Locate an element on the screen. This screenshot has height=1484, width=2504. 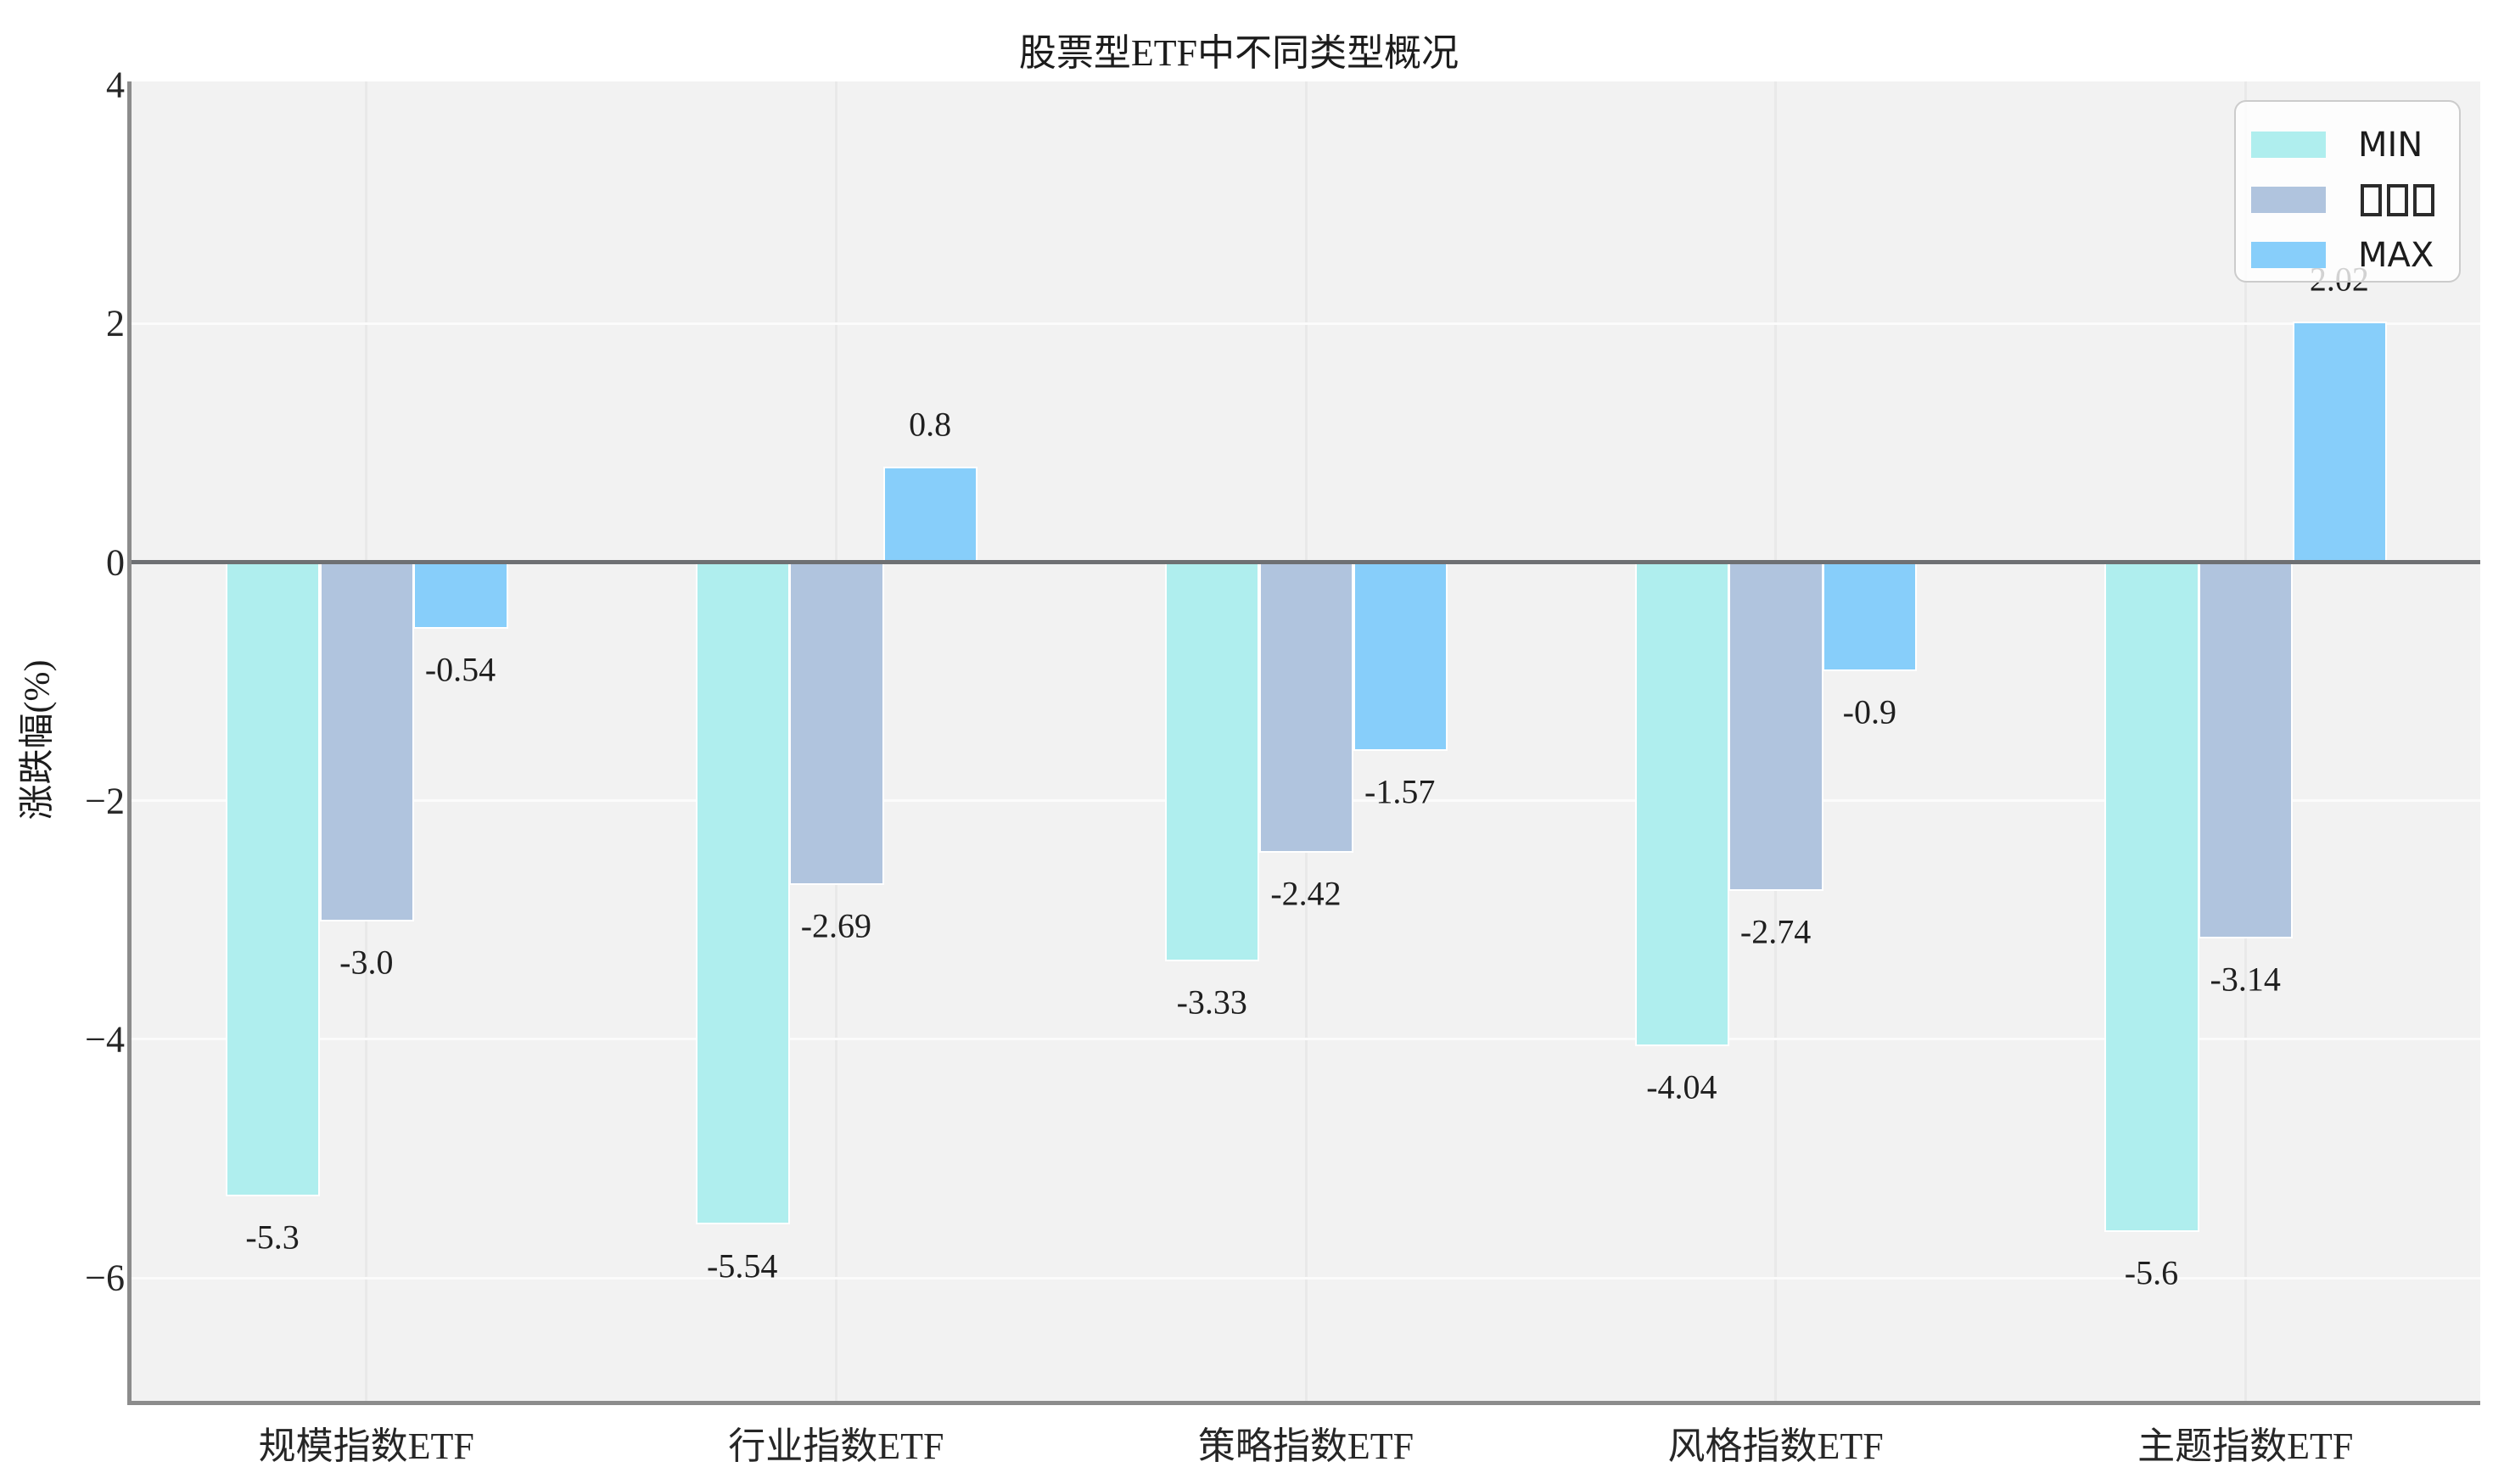
legend-row: MAX is located at coordinates (2355, 255).